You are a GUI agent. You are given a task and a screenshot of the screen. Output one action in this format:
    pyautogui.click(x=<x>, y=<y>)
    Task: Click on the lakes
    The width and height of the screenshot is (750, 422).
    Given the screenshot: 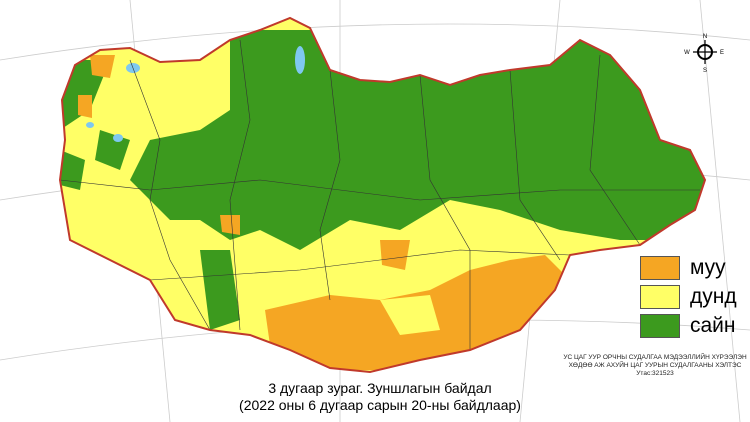 What is the action you would take?
    pyautogui.click(x=195, y=94)
    